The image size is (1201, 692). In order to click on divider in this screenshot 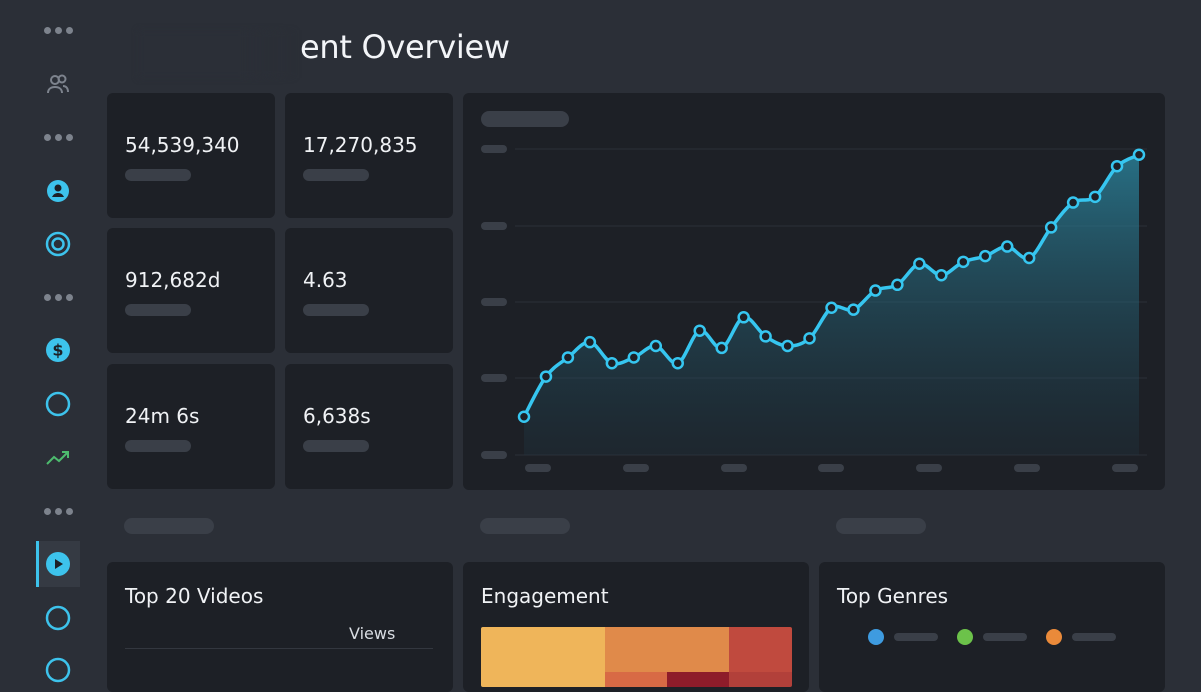, I will do `click(279, 648)`.